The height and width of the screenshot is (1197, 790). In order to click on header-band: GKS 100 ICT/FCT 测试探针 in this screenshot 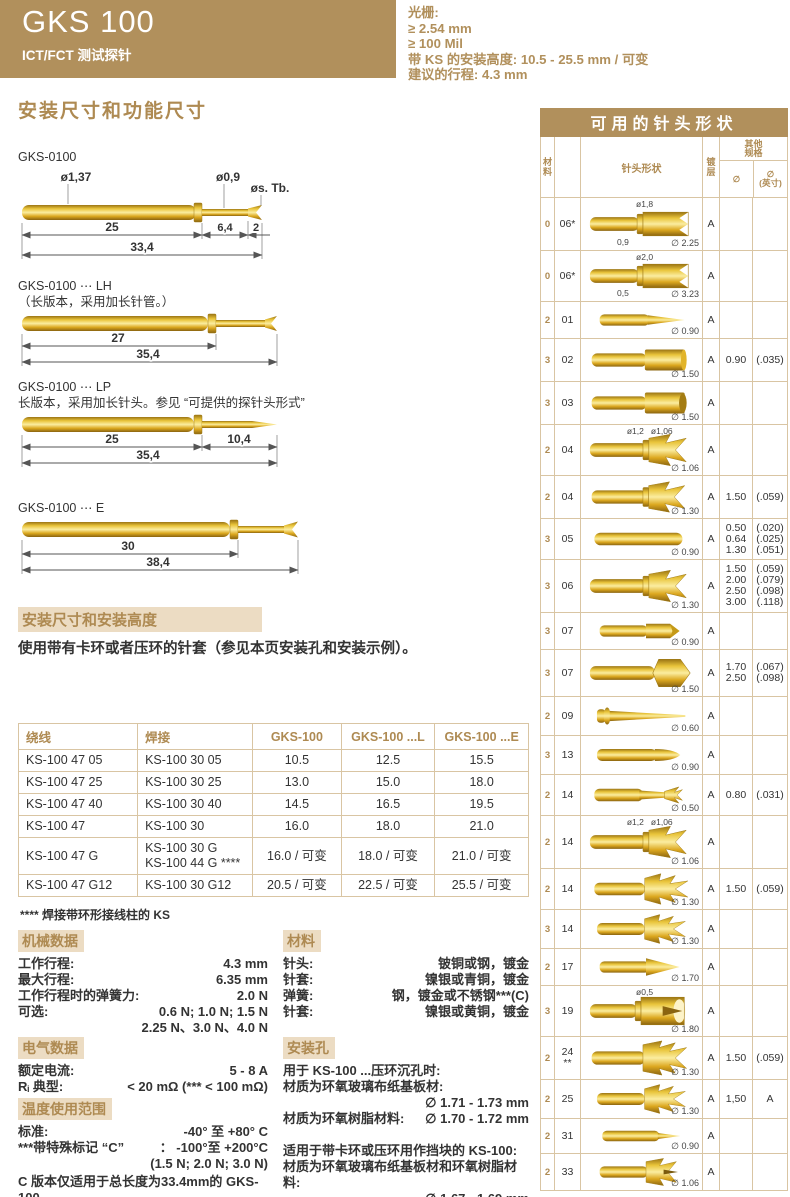, I will do `click(198, 39)`.